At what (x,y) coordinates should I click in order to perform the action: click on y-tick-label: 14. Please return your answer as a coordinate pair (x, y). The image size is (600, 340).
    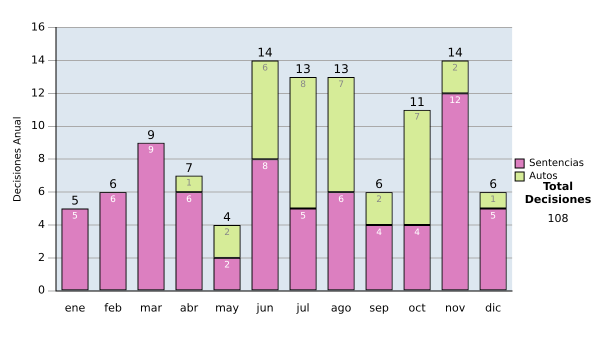
    Looking at the image, I should click on (37, 59).